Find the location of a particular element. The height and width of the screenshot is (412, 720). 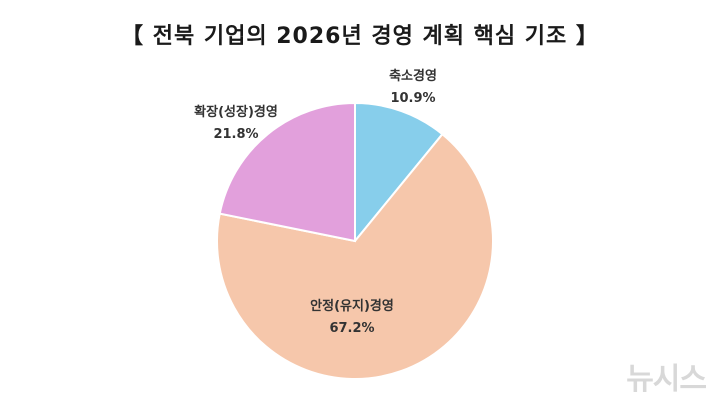

slice-value-2: 67.2% is located at coordinates (351, 328).